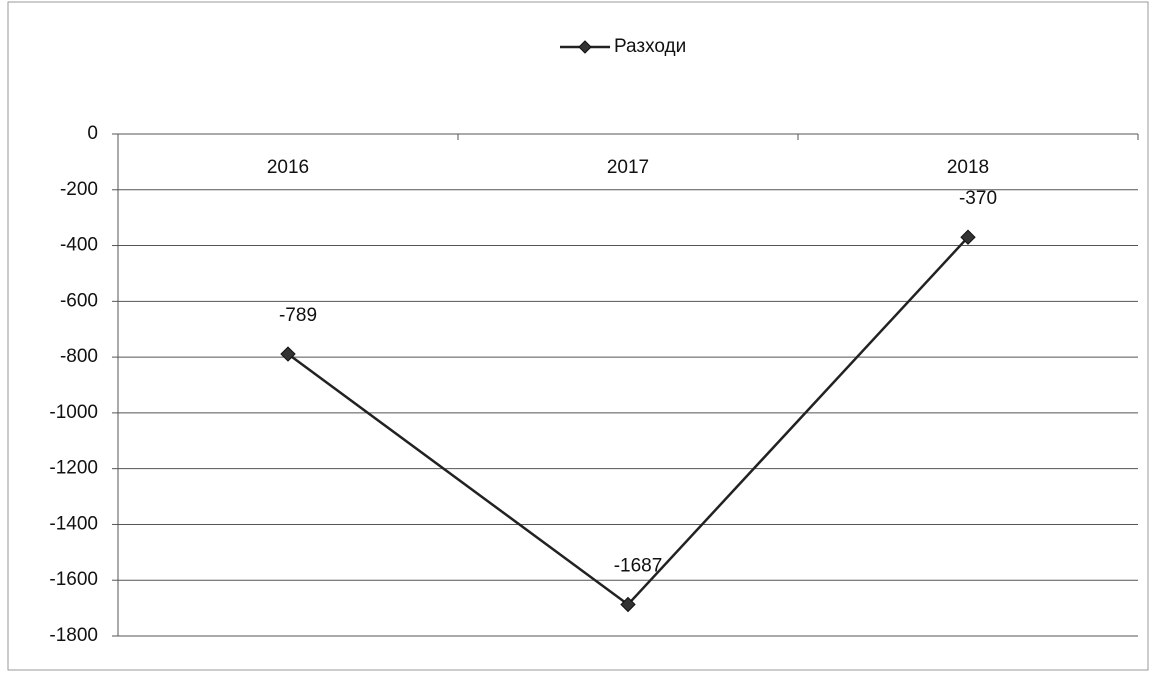 The image size is (1151, 674). I want to click on y-tick-label: 0, so click(92, 133).